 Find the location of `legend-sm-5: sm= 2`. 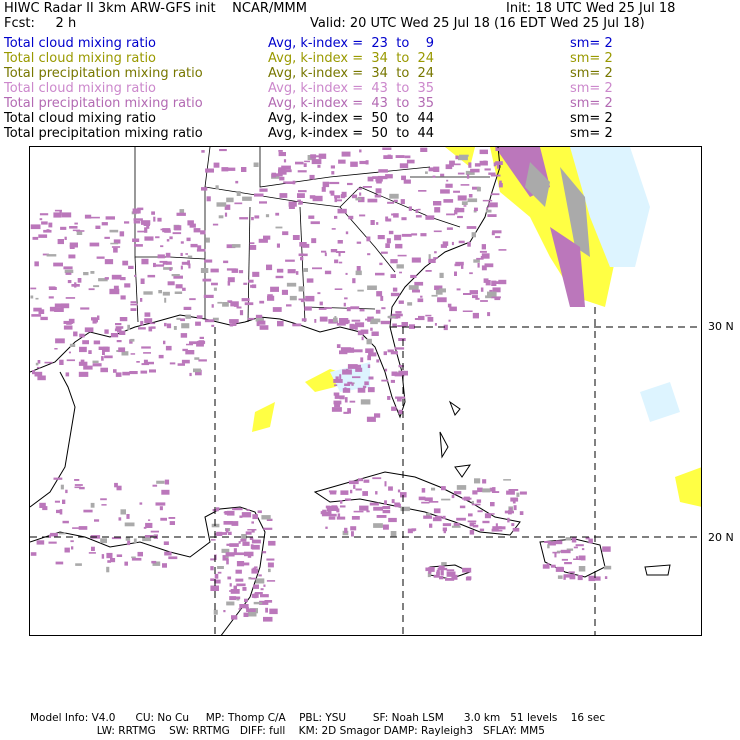

legend-sm-5: sm= 2 is located at coordinates (591, 118).